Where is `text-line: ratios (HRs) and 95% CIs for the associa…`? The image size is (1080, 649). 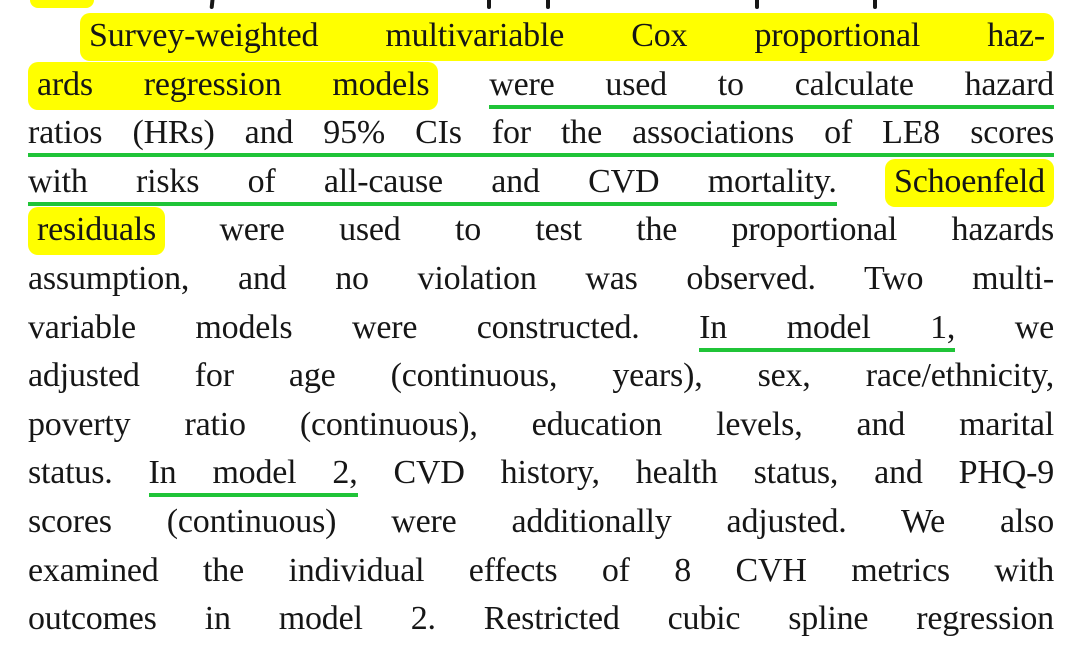 text-line: ratios (HRs) and 95% CIs for the associa… is located at coordinates (541, 133).